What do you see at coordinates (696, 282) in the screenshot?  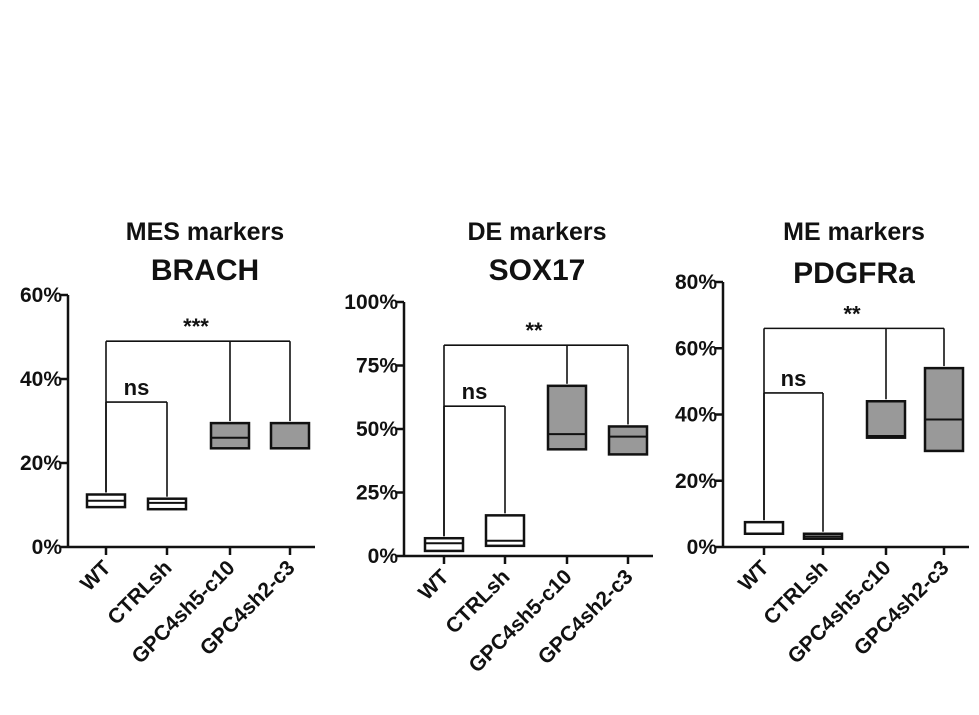 I see `y-tick-label: 80%` at bounding box center [696, 282].